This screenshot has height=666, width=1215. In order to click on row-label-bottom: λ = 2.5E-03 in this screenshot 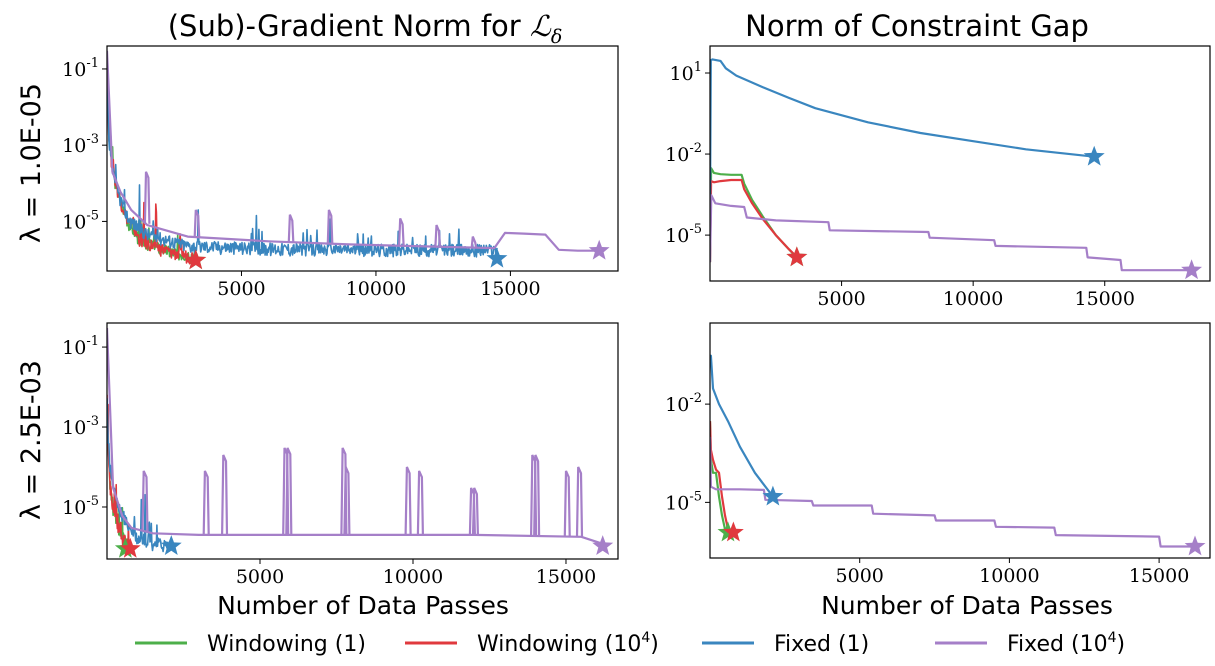, I will do `click(31, 440)`.